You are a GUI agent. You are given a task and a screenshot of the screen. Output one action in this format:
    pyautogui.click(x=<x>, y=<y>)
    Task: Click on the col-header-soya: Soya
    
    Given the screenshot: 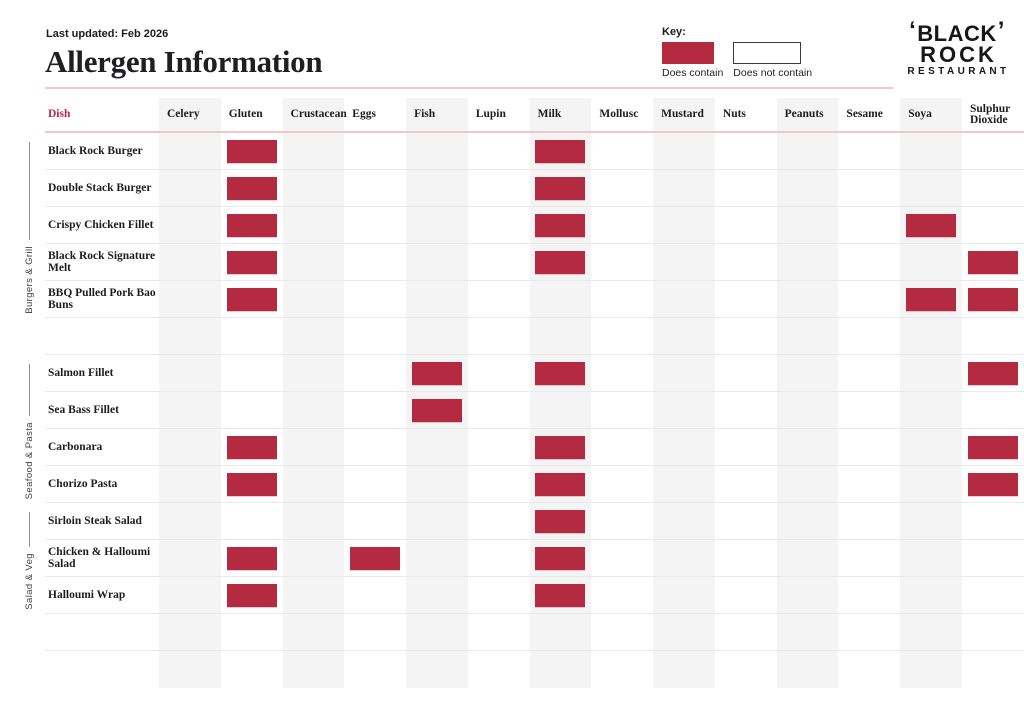 What is the action you would take?
    pyautogui.click(x=931, y=114)
    